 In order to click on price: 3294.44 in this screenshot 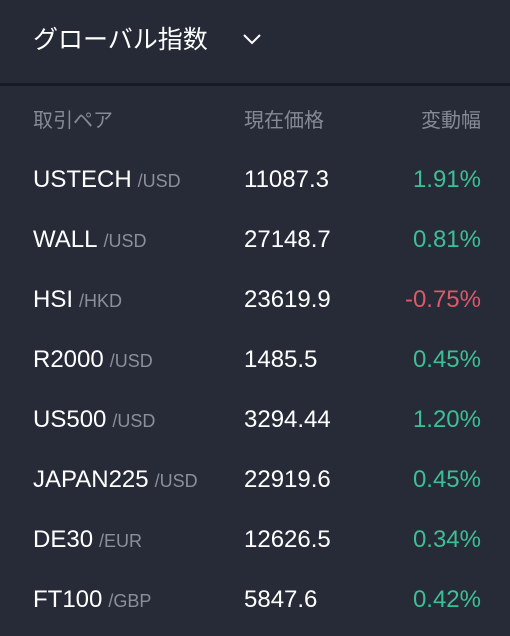, I will do `click(287, 419)`.